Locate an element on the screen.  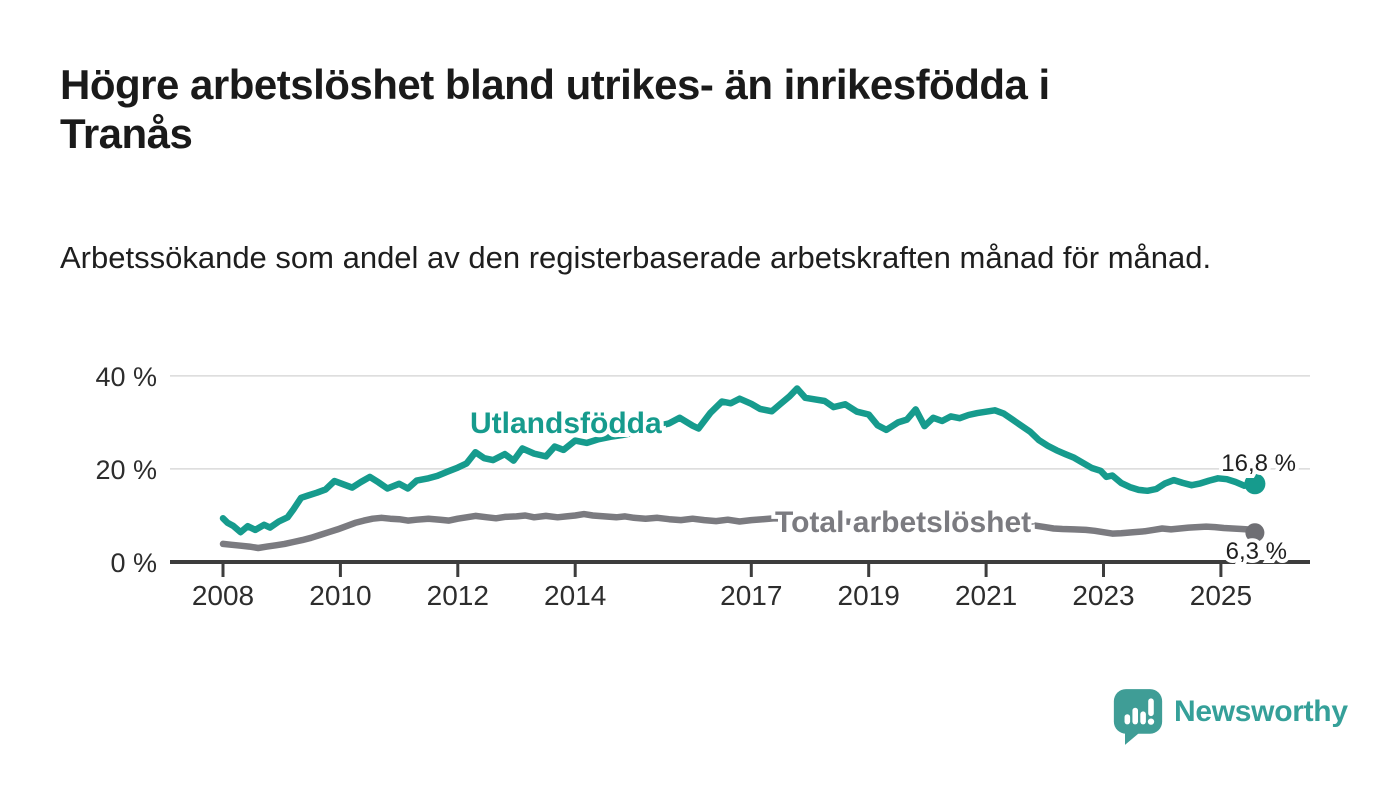
newsworthy-logo-icon is located at coordinates (1138, 717).